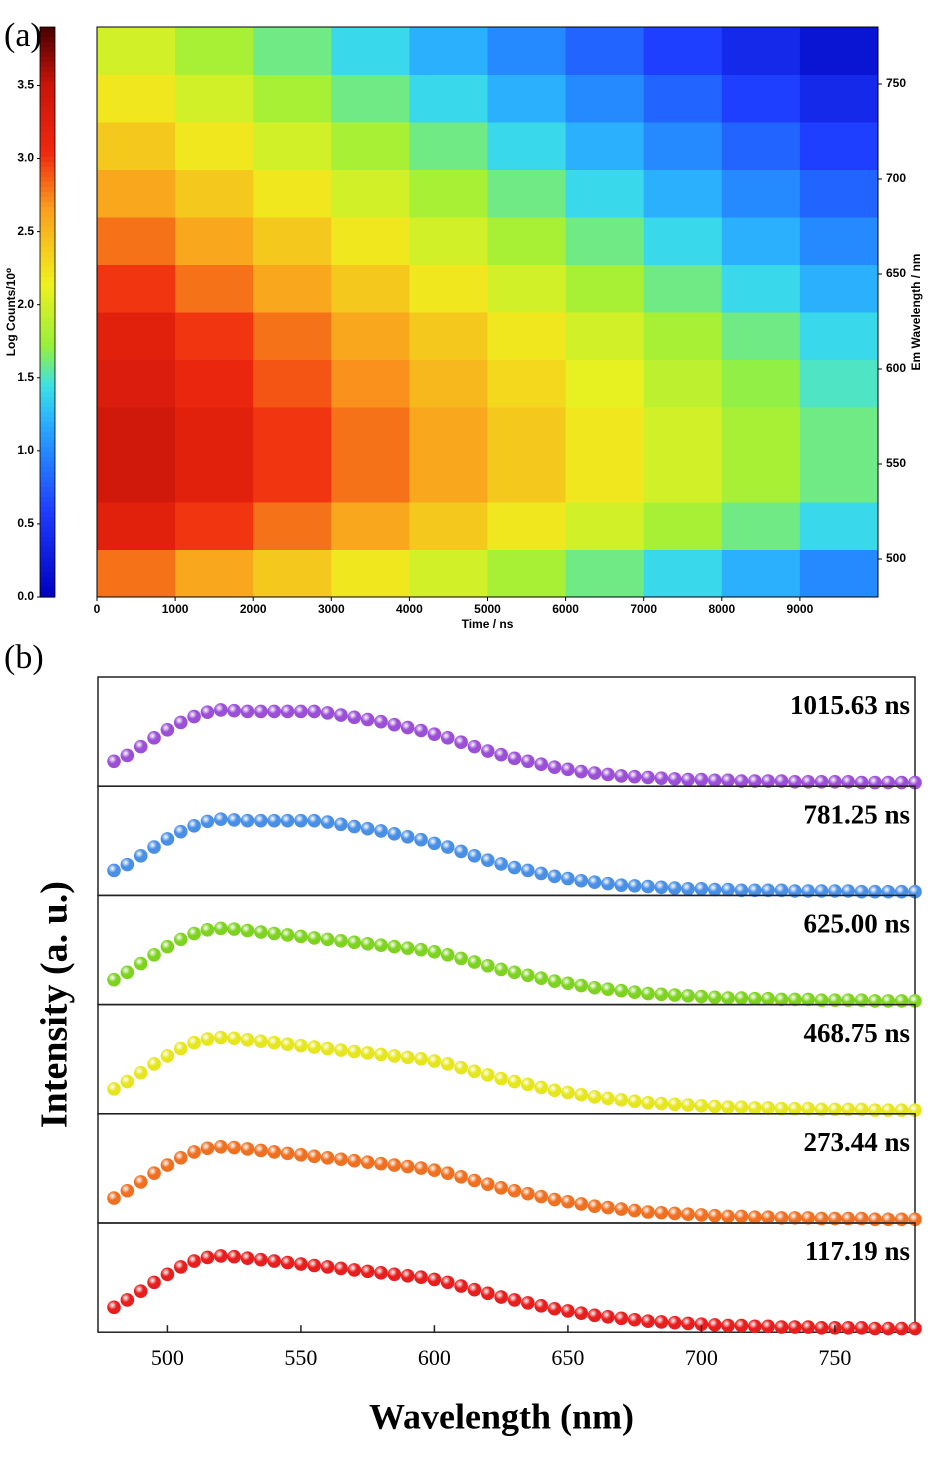 The image size is (929, 1461). I want to click on x-tick-label: 0, so click(97, 609).